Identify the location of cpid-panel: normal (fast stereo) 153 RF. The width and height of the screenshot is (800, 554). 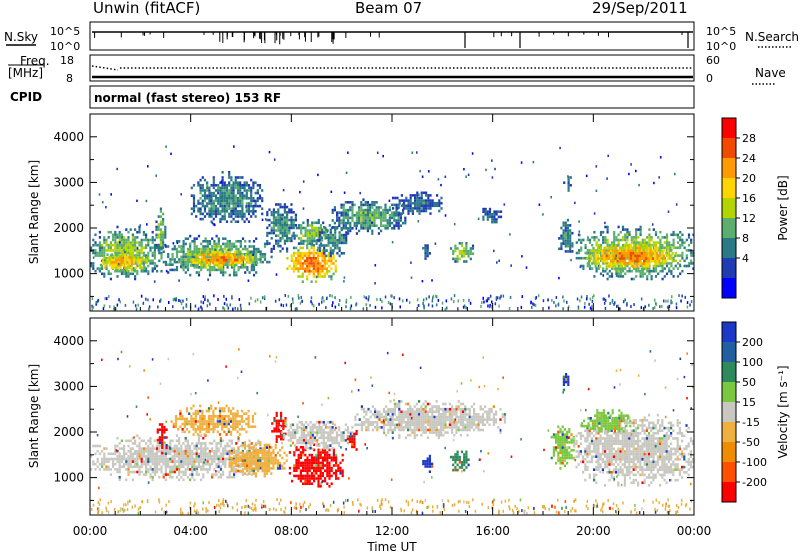
(392, 97).